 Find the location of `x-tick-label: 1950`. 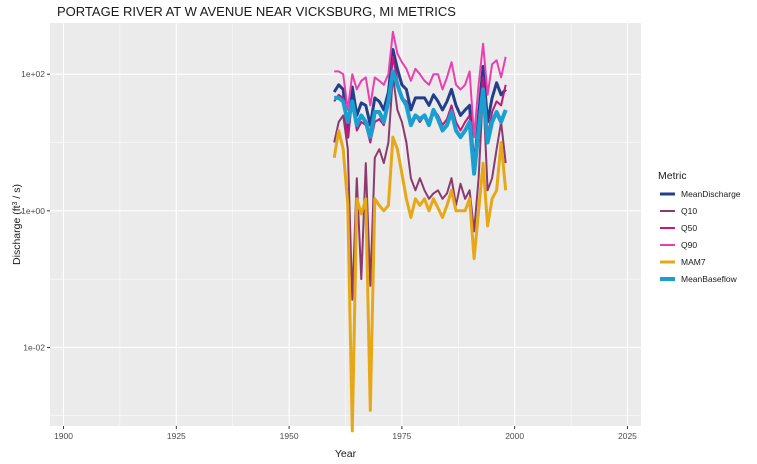

x-tick-label: 1950 is located at coordinates (289, 436).